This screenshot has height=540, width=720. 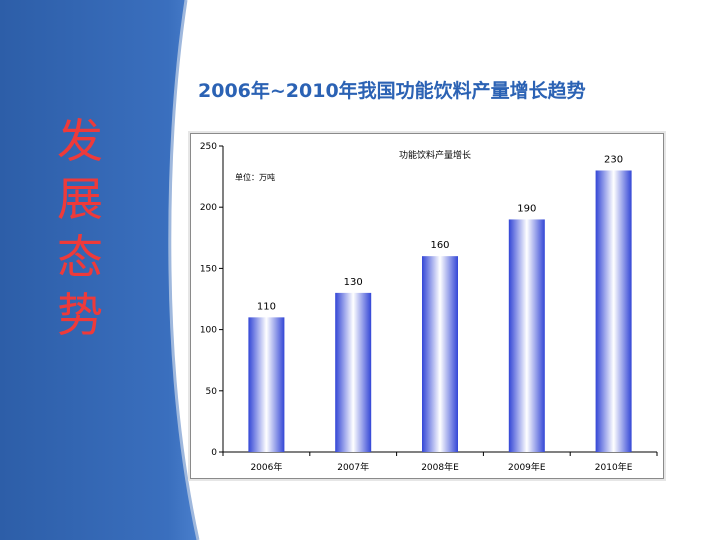 What do you see at coordinates (80, 315) in the screenshot?
I see `side-title-char: 势` at bounding box center [80, 315].